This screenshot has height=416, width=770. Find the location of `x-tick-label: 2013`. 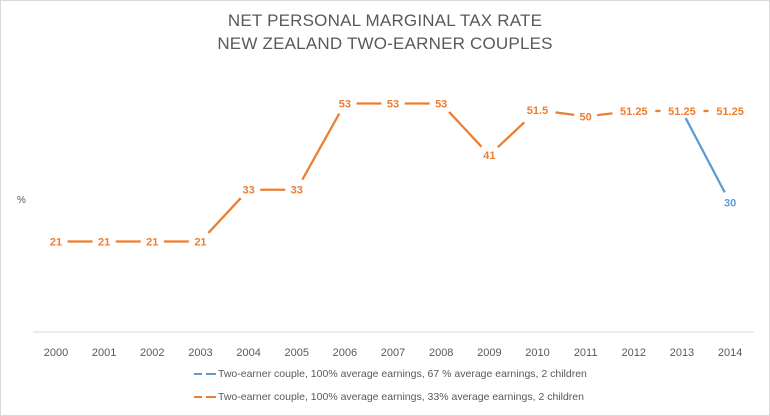

x-tick-label: 2013 is located at coordinates (682, 353).